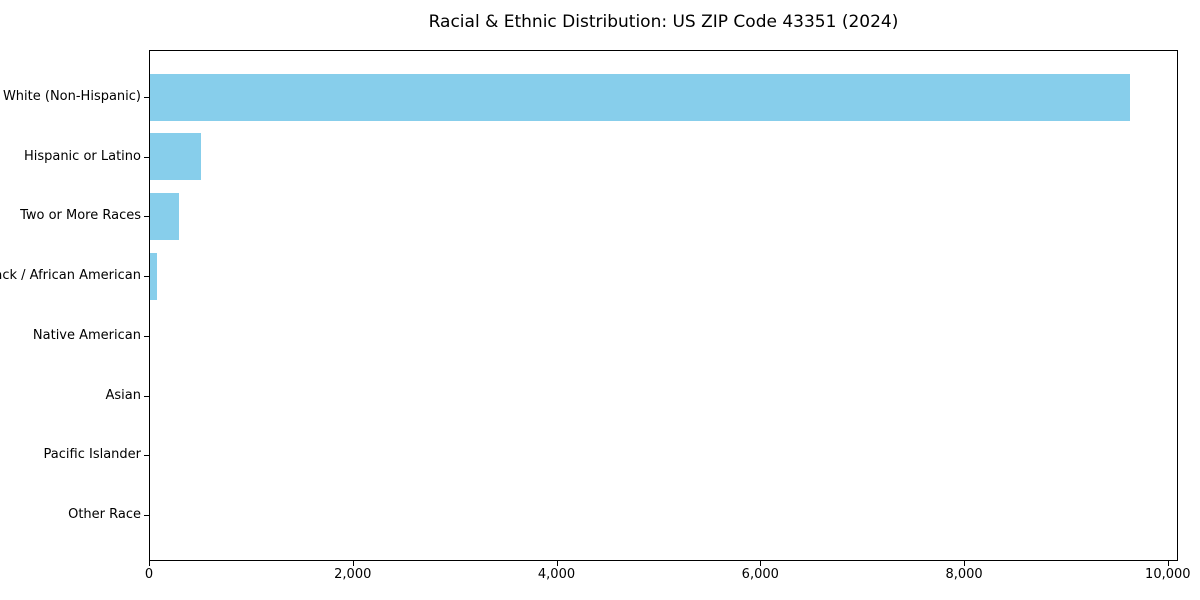  I want to click on bar-white-non-hispanic, so click(640, 97).